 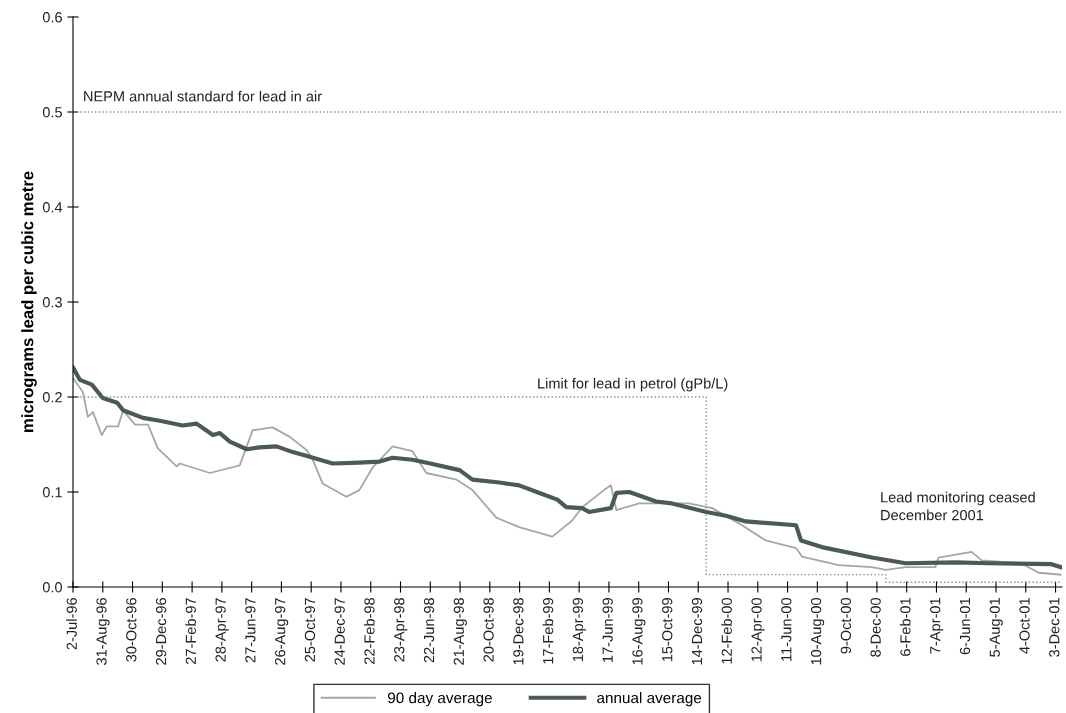 What do you see at coordinates (222, 630) in the screenshot?
I see `x-tick-label: 28-Apr-97` at bounding box center [222, 630].